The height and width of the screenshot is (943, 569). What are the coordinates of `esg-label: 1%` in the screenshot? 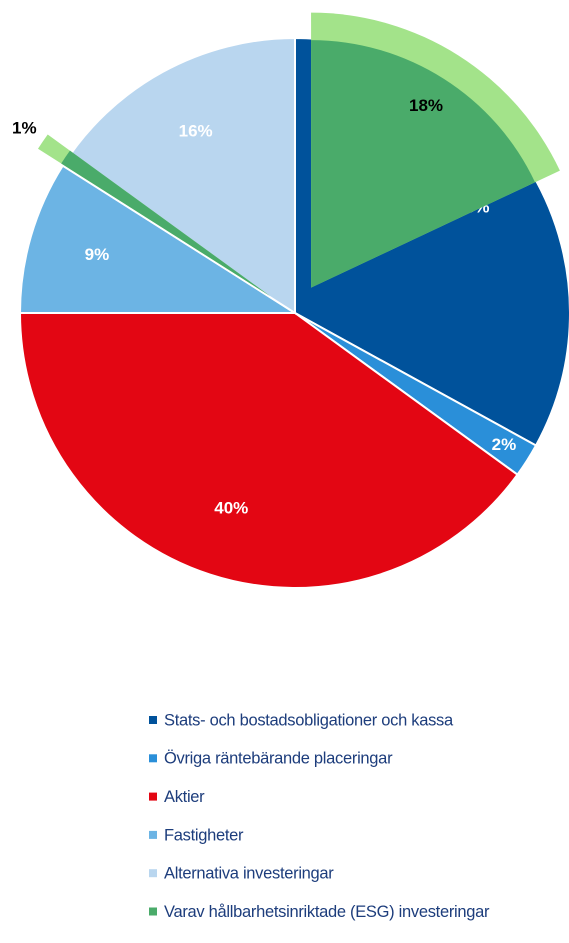 It's located at (24, 128).